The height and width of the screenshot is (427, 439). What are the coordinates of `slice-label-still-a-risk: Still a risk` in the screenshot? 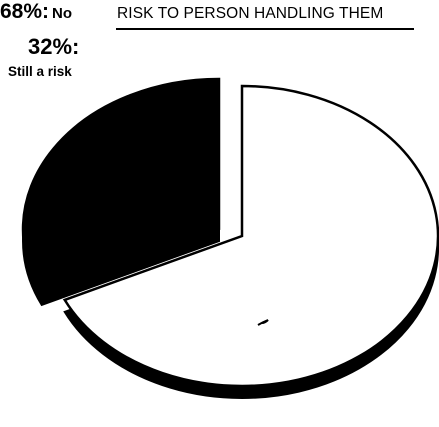 It's located at (40, 71).